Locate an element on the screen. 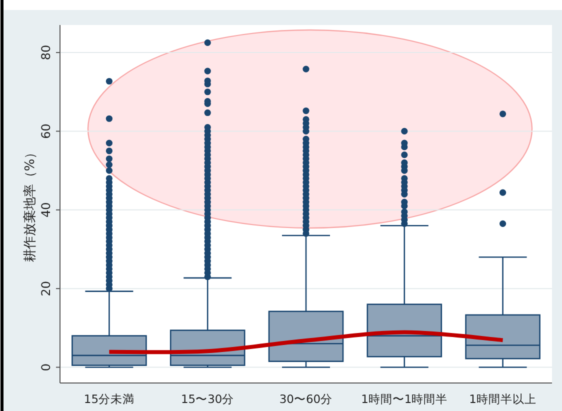 This screenshot has width=562, height=411. x-tick-label: 30〜60分 is located at coordinates (306, 399).